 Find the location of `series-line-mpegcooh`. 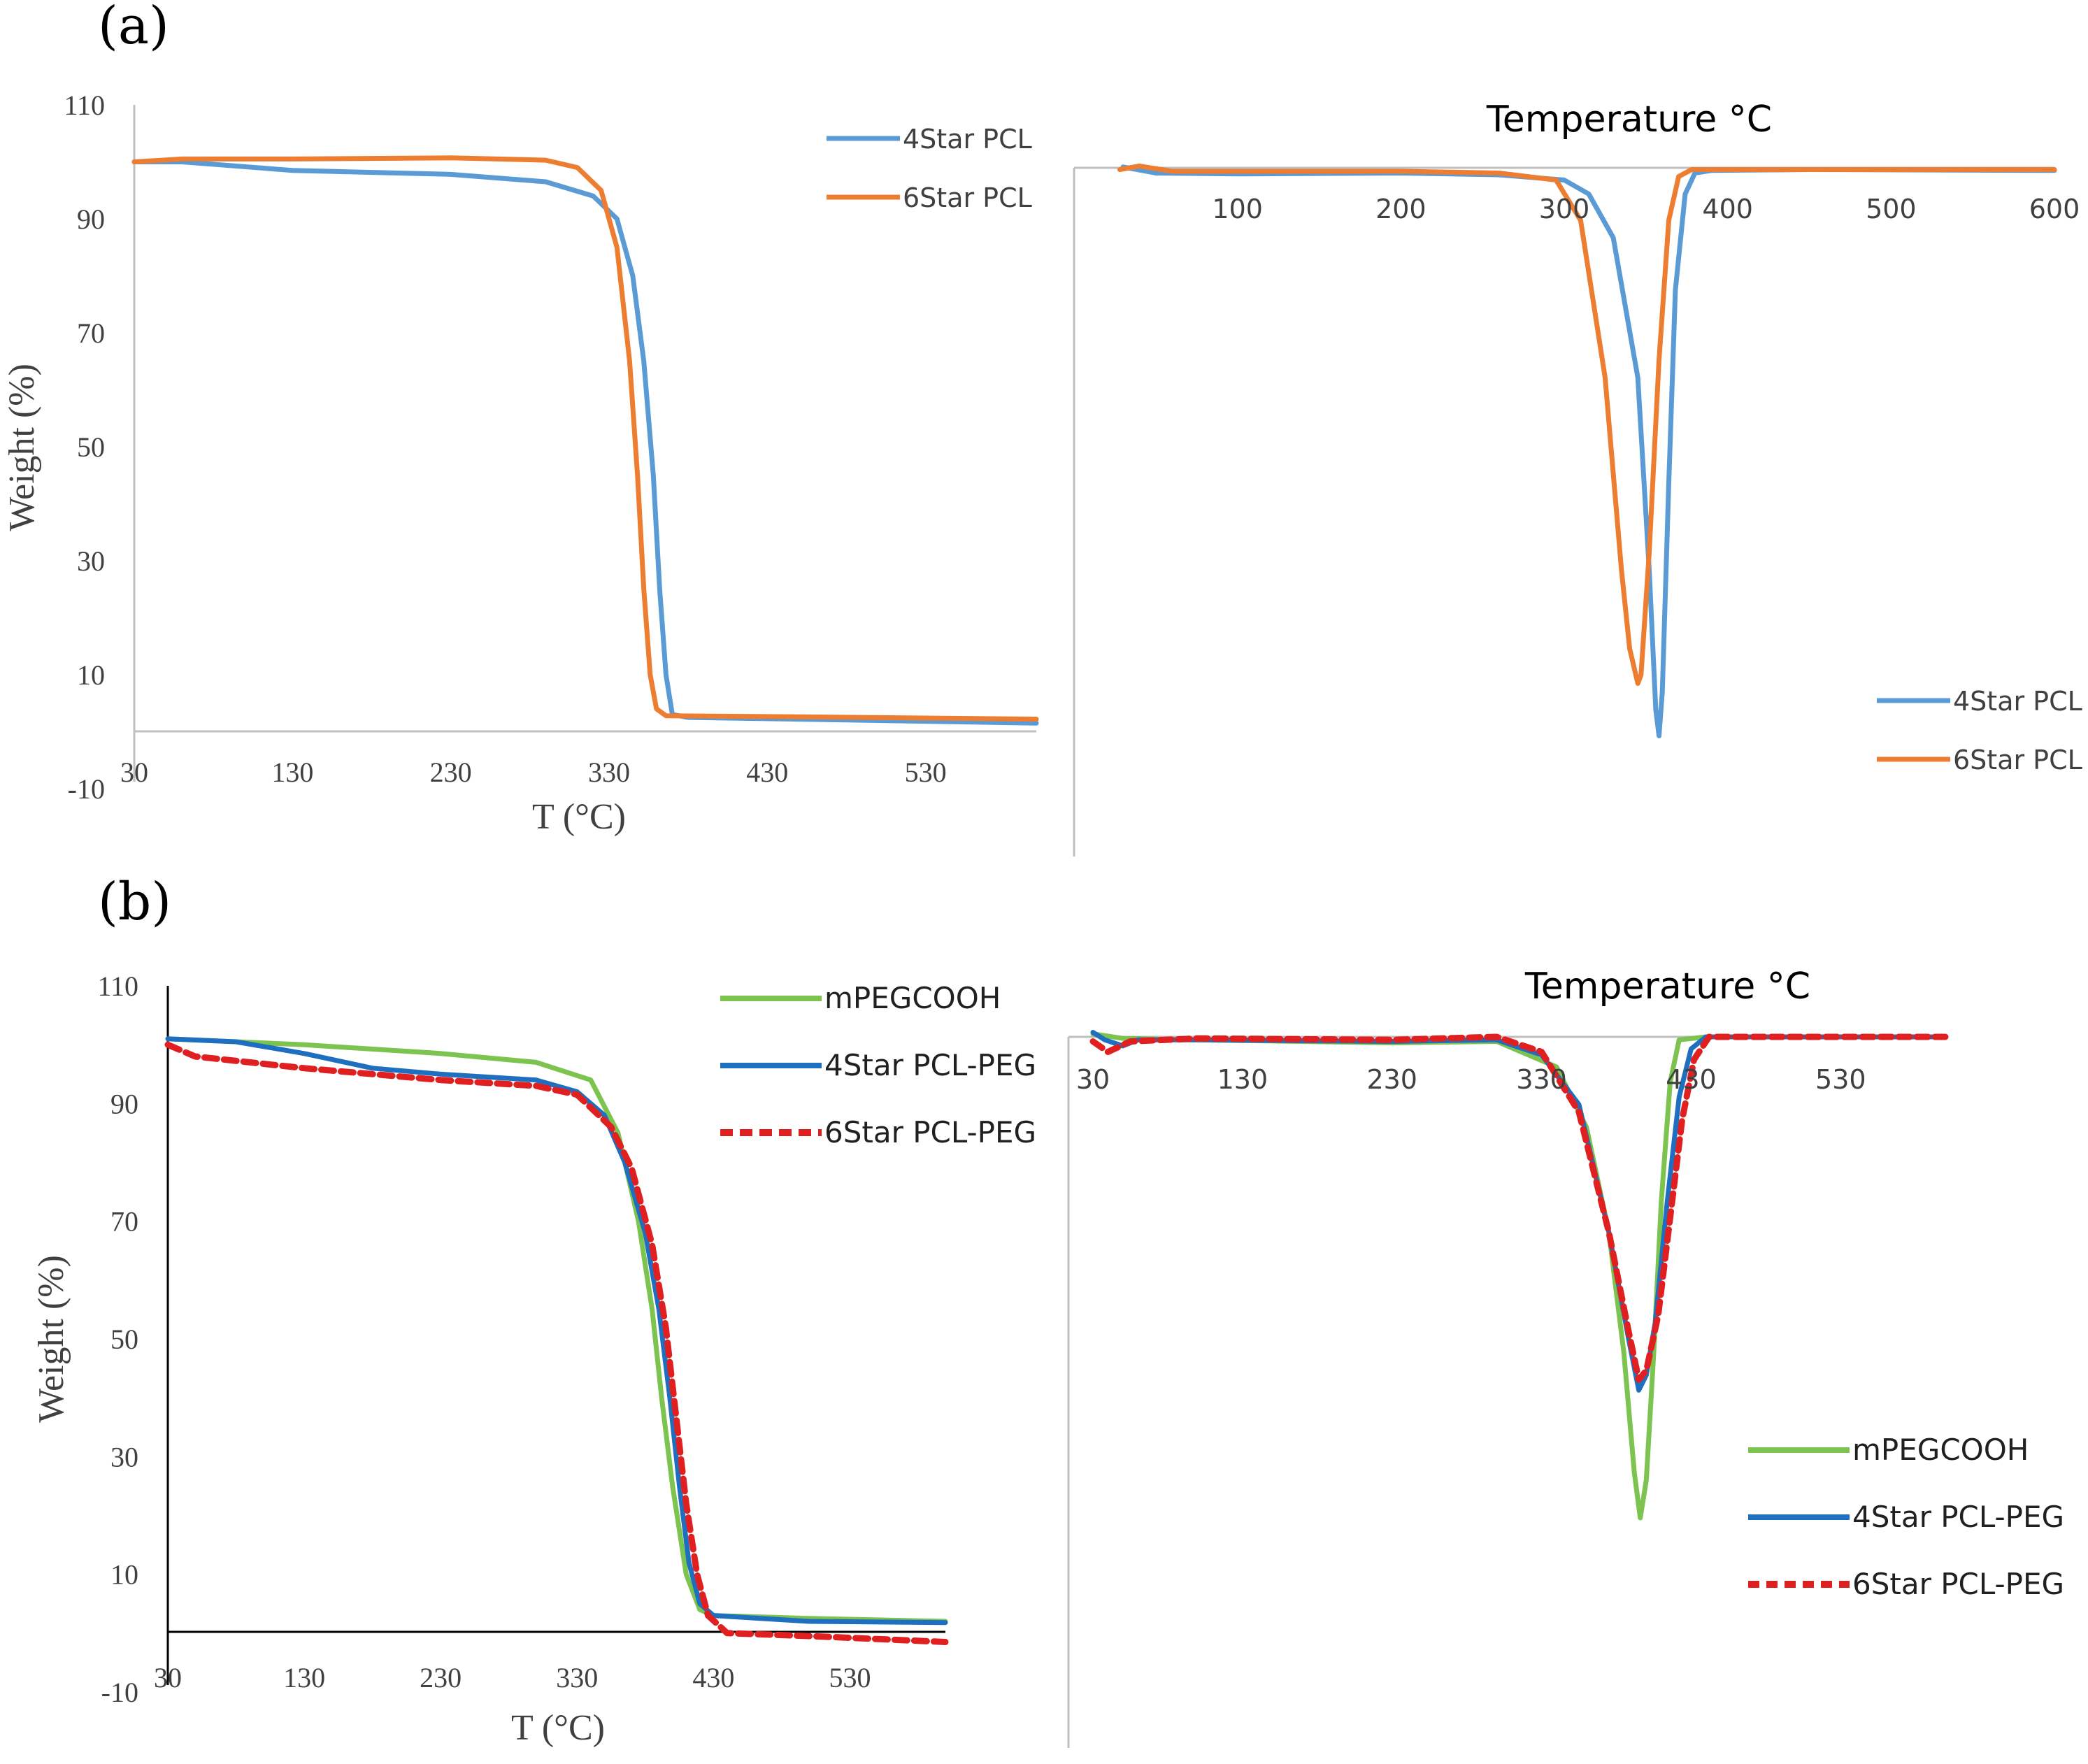

series-line-mpegcooh is located at coordinates (1519, 1276).